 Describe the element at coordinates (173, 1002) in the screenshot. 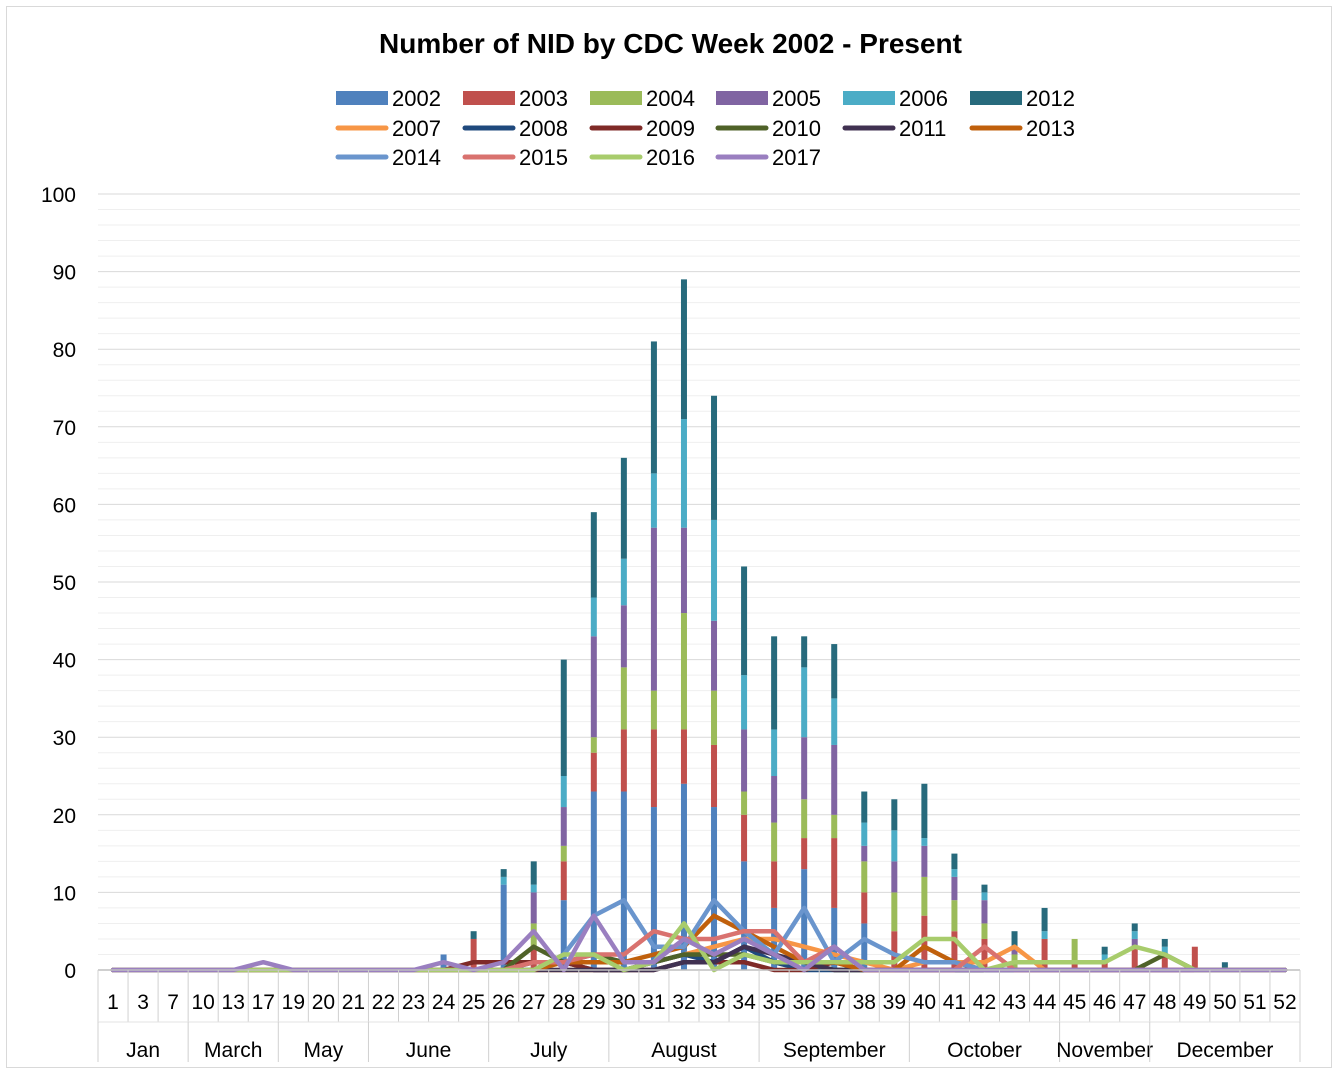

I see `x-tick-label: 7` at that location.